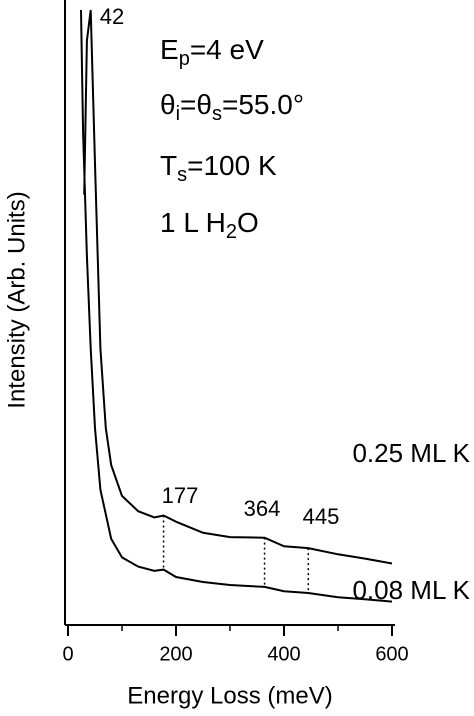 Image resolution: width=474 pixels, height=716 pixels. Describe the element at coordinates (112, 16) in the screenshot. I see `peak-label: 42` at that location.